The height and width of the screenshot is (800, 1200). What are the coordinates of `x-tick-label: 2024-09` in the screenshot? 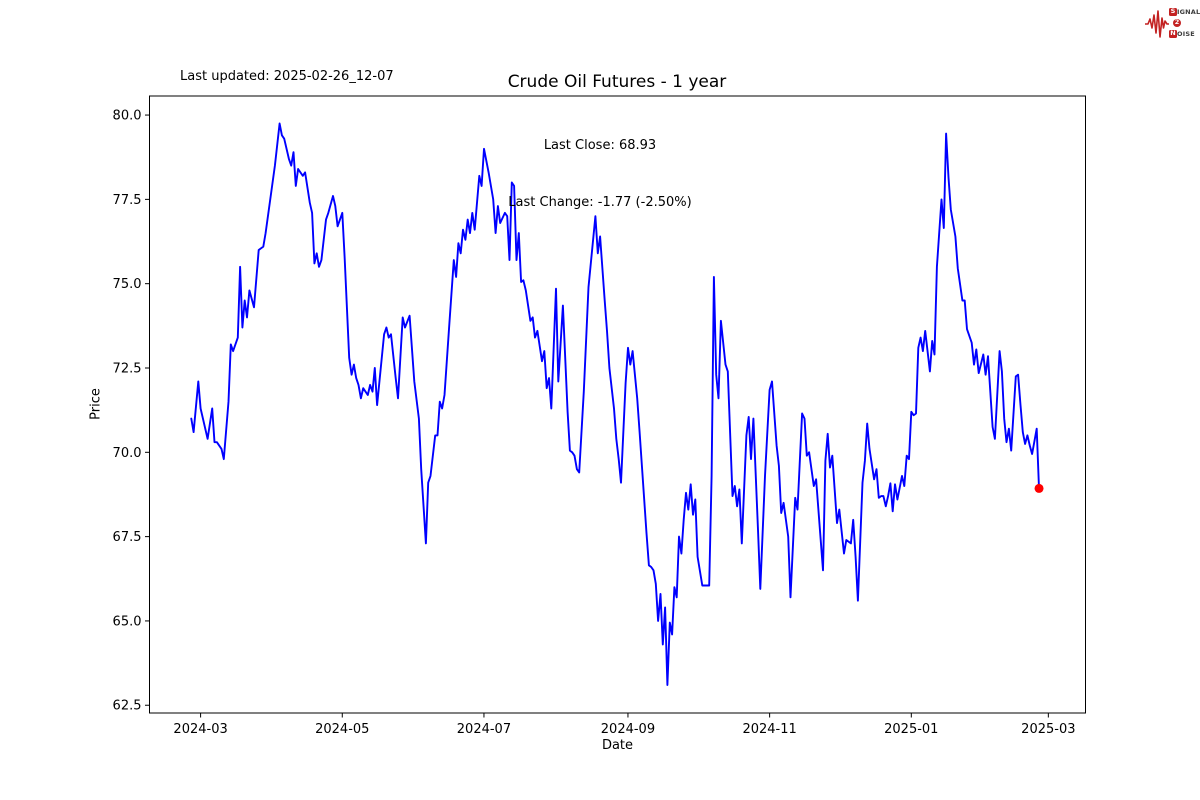 It's located at (628, 729).